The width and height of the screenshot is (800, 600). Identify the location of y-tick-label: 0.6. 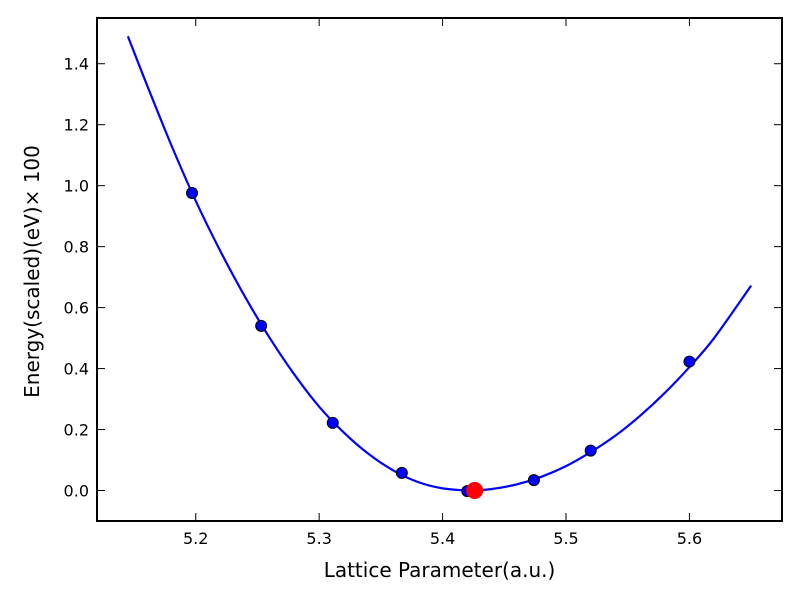
(76, 308).